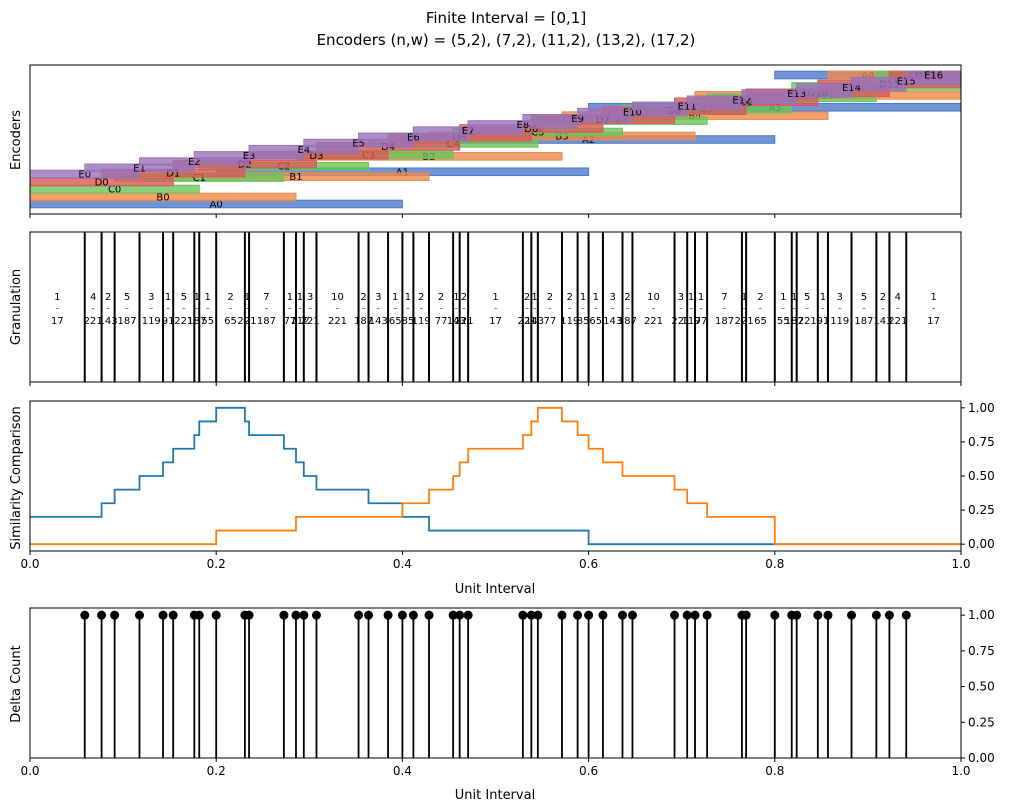 The height and width of the screenshot is (811, 1011). Describe the element at coordinates (495, 795) in the screenshot. I see `delta-xlabel: Unit Interval` at that location.